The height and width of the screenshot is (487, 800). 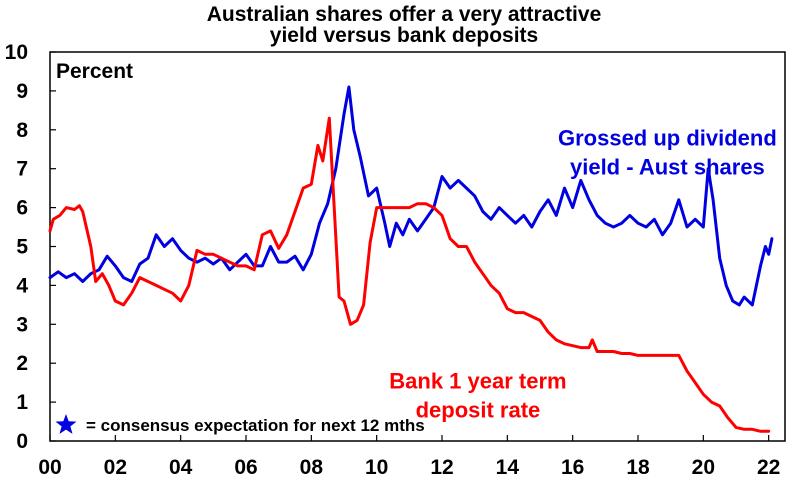 What do you see at coordinates (703, 467) in the screenshot?
I see `x-tick-label: 20` at bounding box center [703, 467].